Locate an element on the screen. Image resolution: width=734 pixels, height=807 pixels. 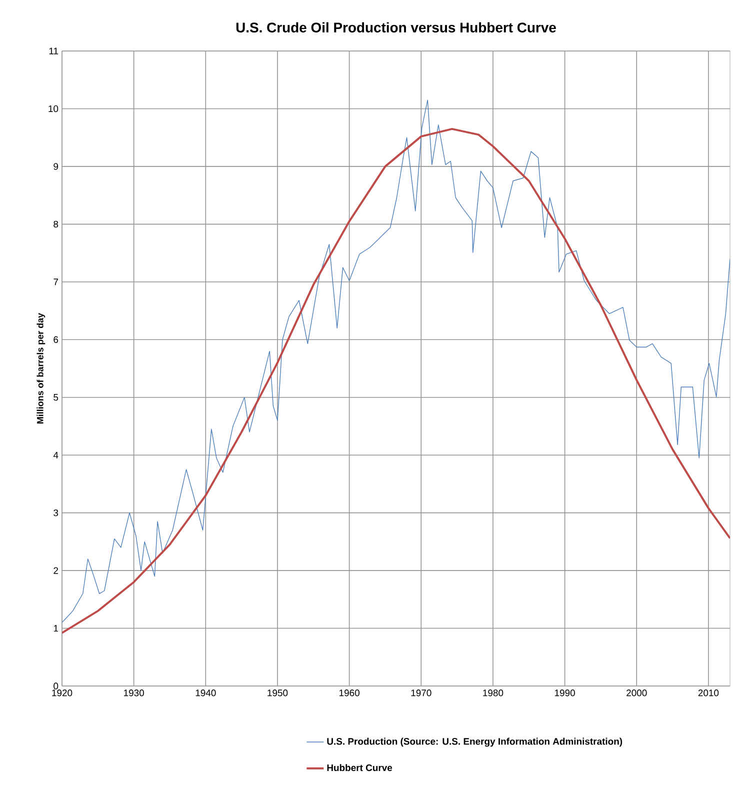
y-tick-label: 9 is located at coordinates (56, 166).